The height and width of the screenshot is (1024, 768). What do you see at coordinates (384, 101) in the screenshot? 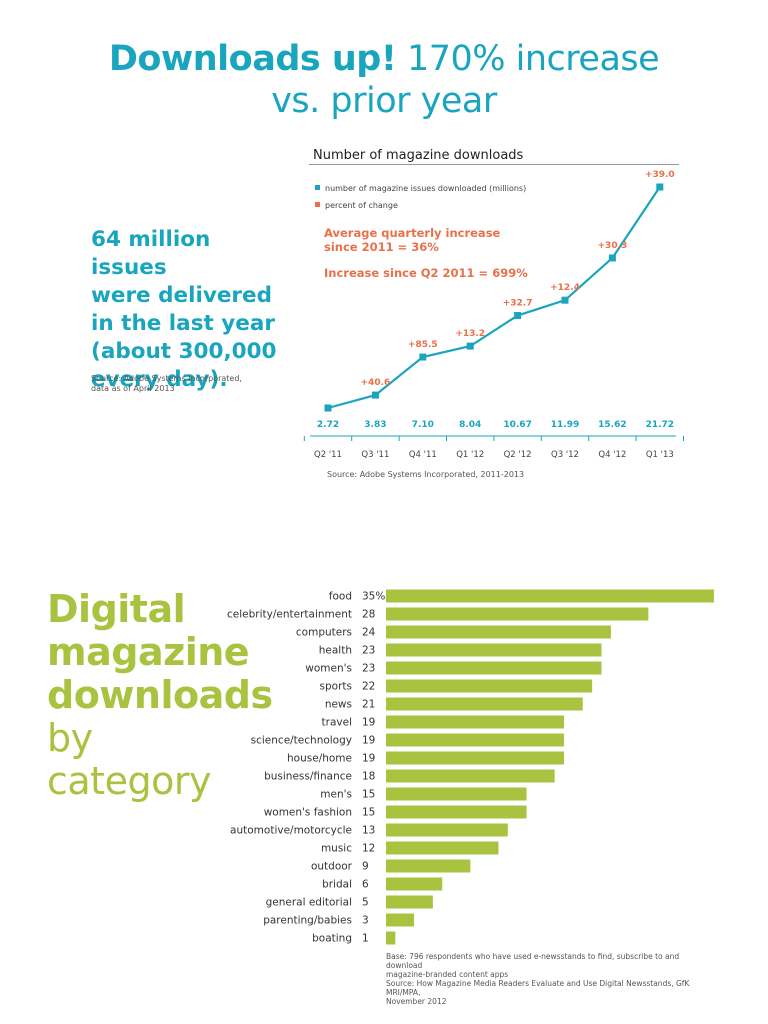
I see `headline-light-2: vs. prior year` at bounding box center [384, 101].